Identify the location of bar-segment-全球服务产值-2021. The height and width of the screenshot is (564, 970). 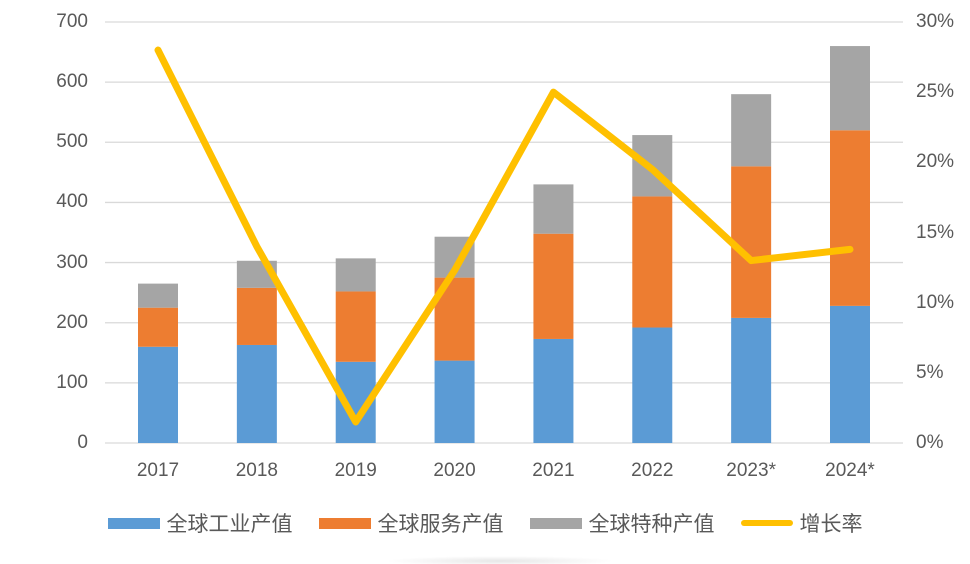
(553, 286).